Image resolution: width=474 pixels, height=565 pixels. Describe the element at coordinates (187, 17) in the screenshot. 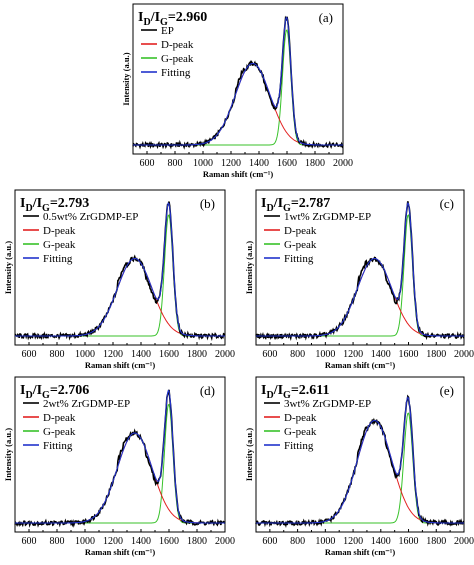

I see `ratio-suffix: =2.960` at that location.